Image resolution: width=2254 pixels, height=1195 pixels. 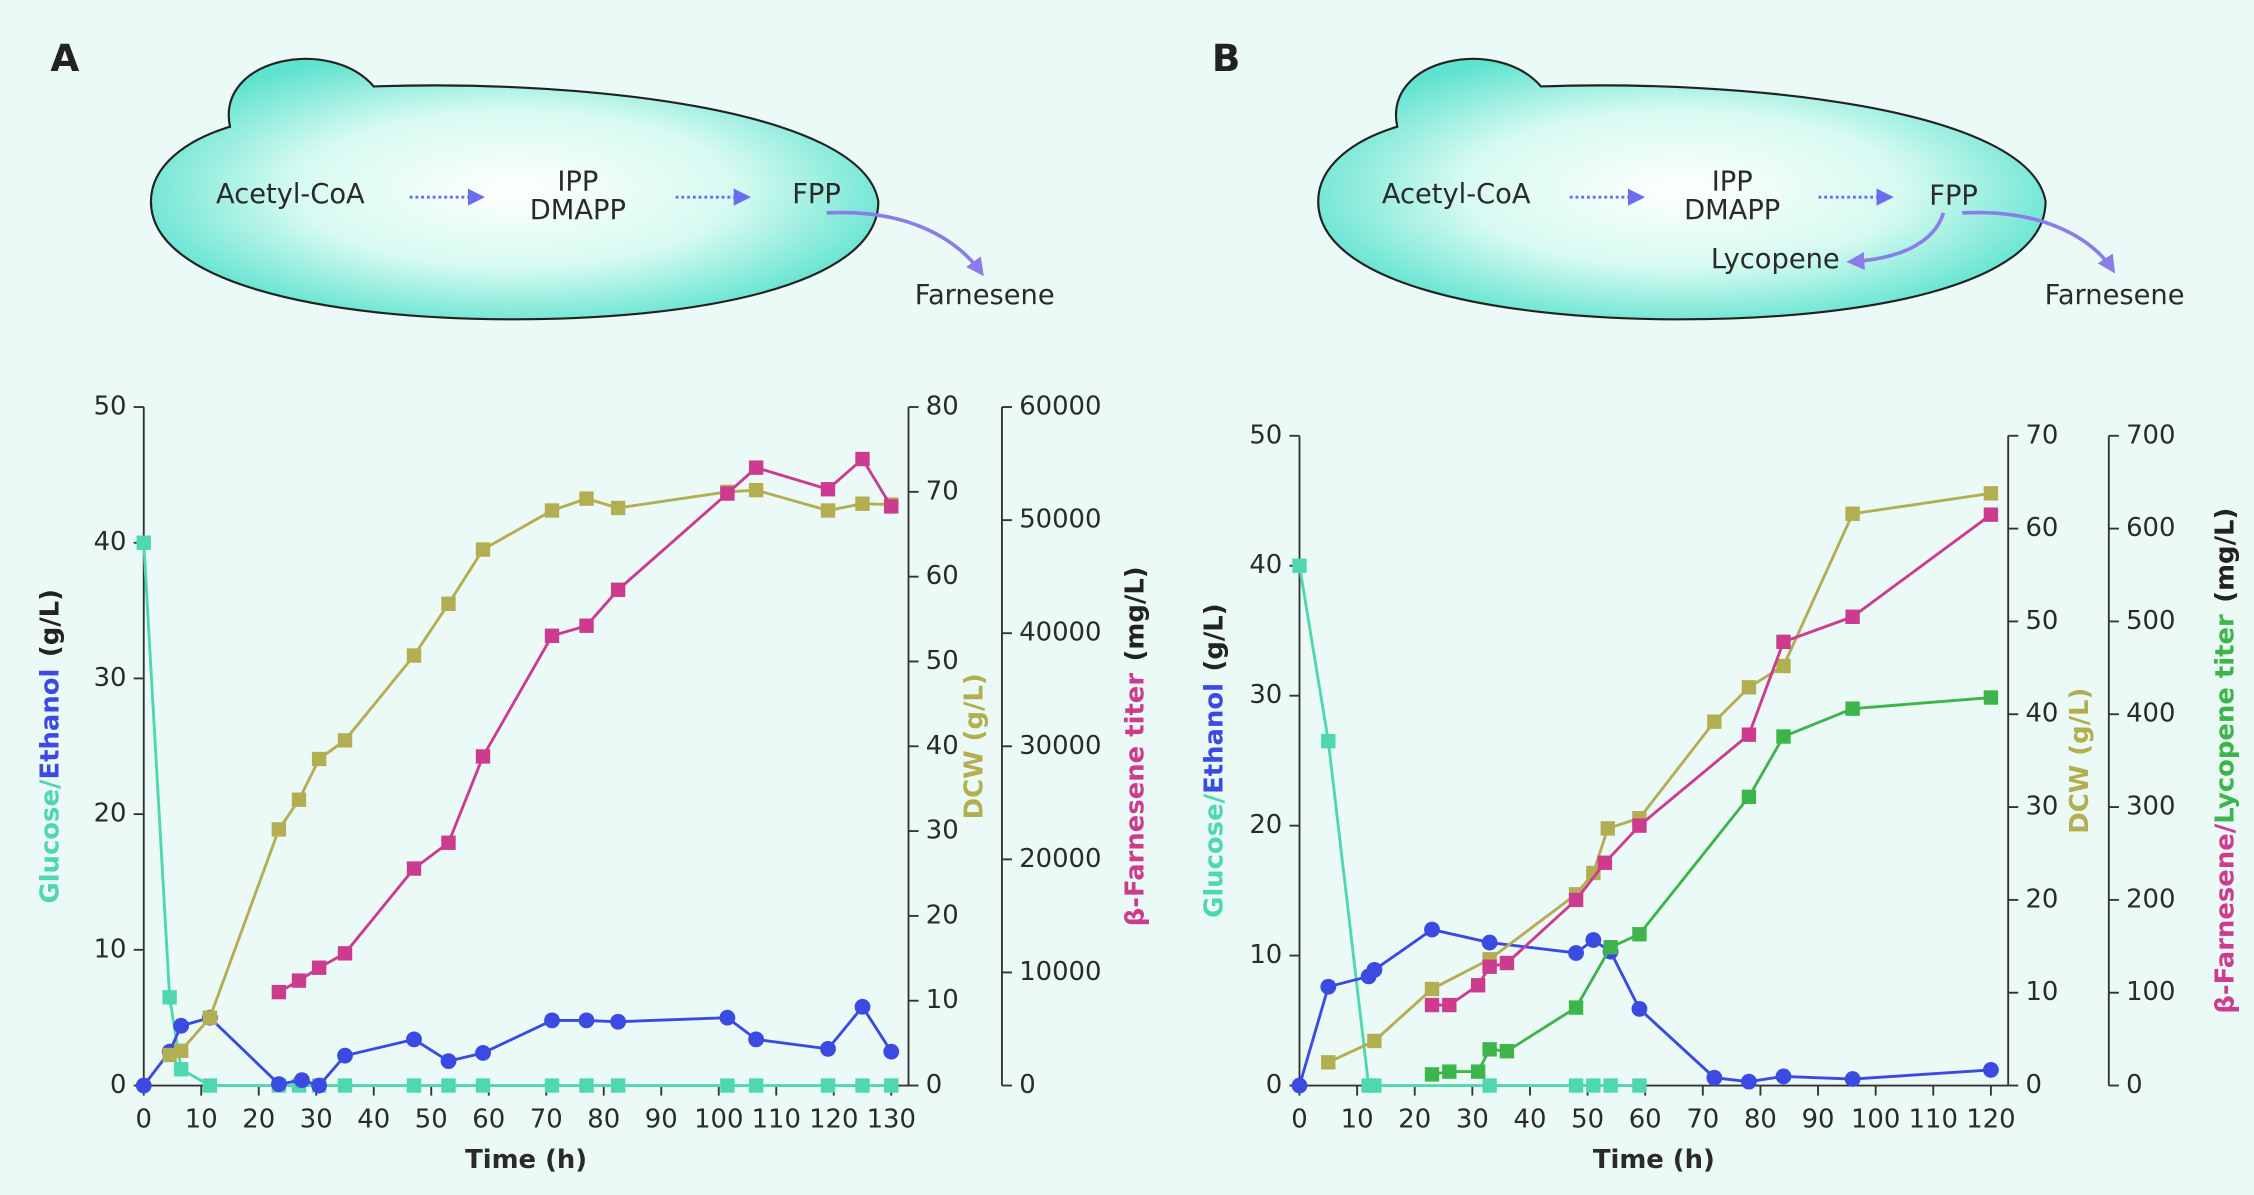 I want to click on x-tick-label: 40, so click(x=373, y=1120).